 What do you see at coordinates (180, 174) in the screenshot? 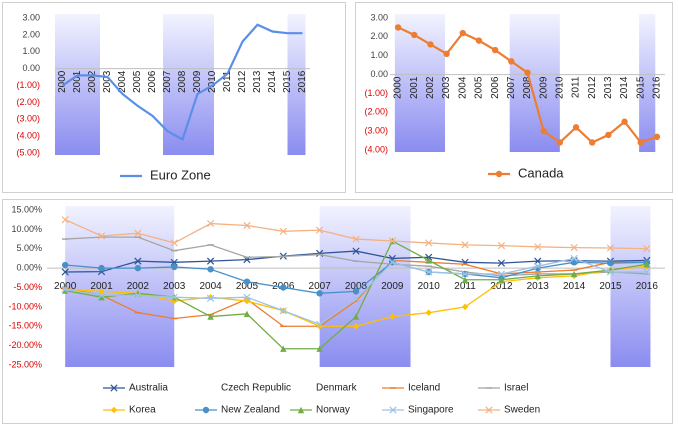
I see `legend-label: Euro Zone` at bounding box center [180, 174].